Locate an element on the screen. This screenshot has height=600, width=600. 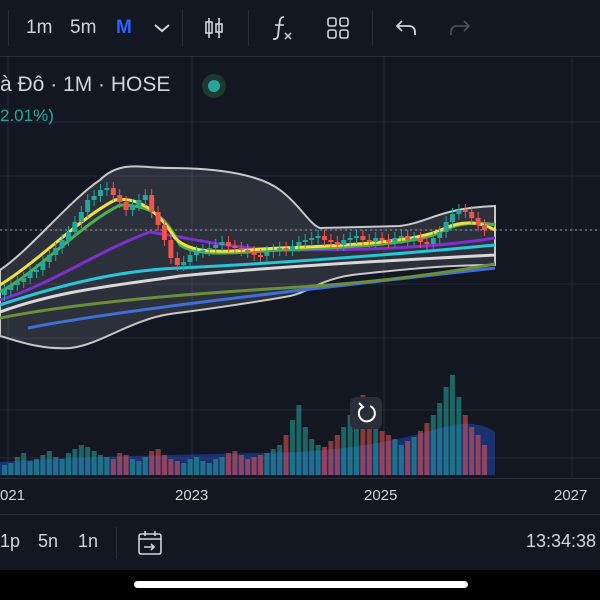
undo-icon is located at coordinates (406, 28).